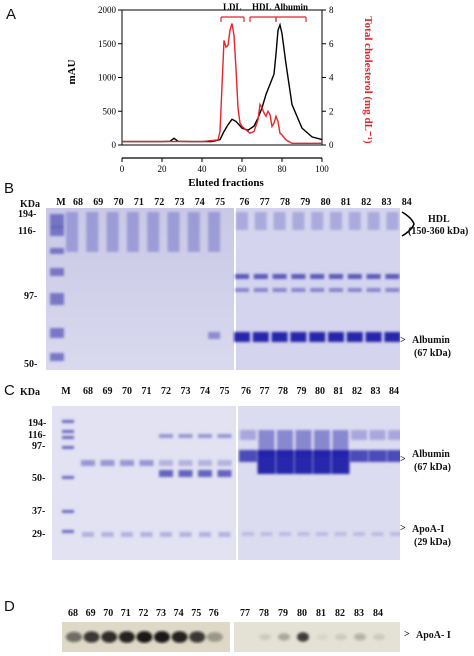 The image size is (474, 656). What do you see at coordinates (31, 296) in the screenshot?
I see `gel-b-mw-97: 97-` at bounding box center [31, 296].